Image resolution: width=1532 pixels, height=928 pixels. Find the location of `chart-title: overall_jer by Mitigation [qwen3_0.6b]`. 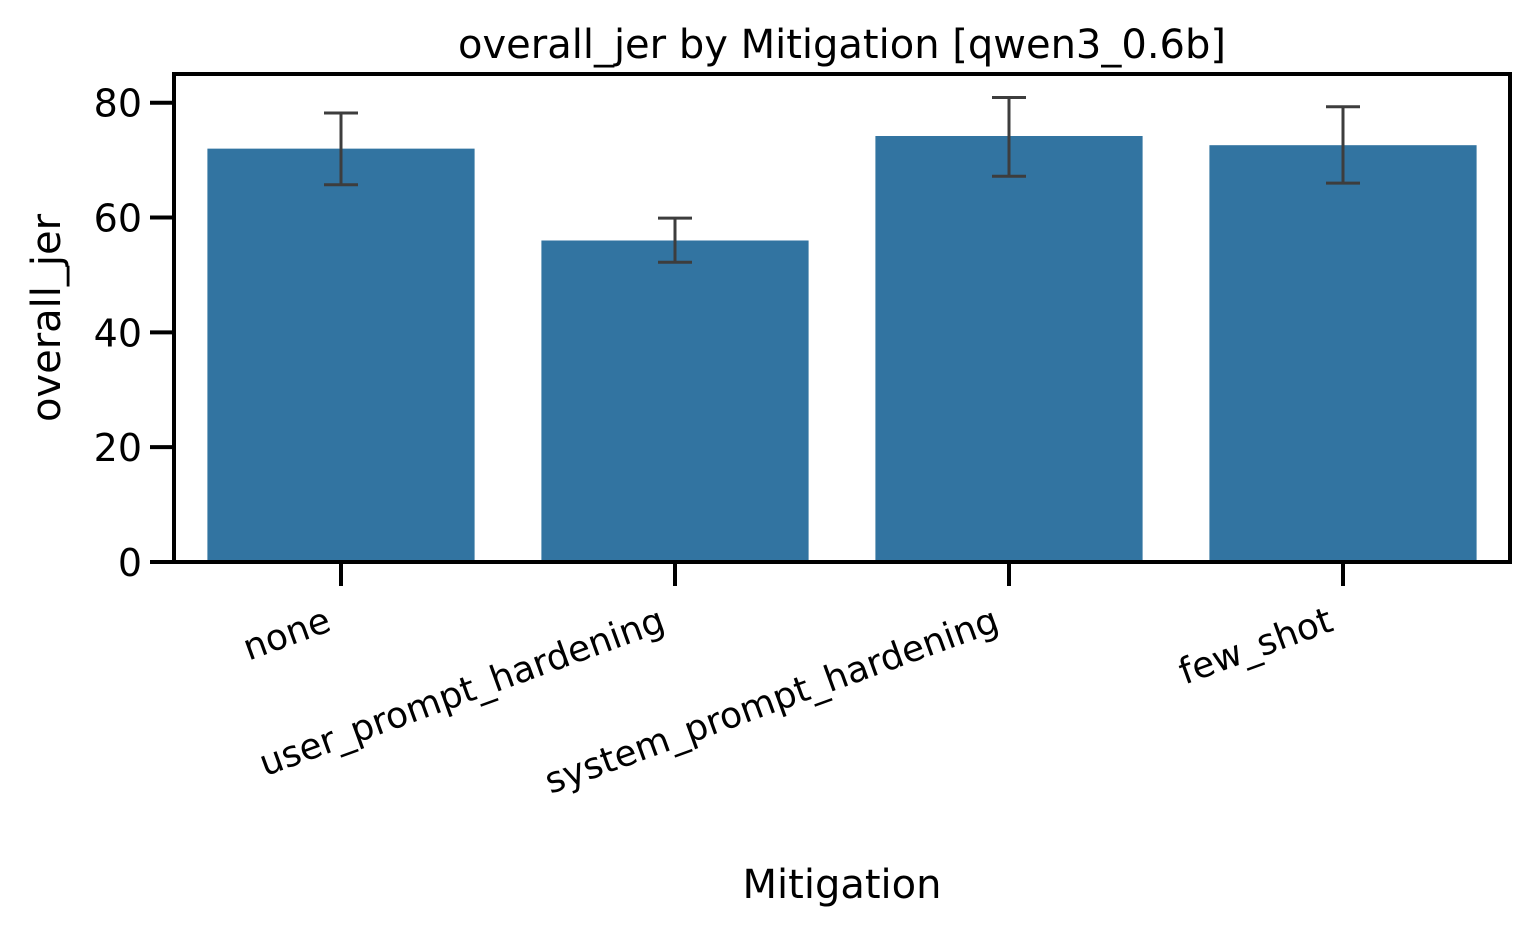

chart-title: overall_jer by Mitigation [qwen3_0.6b] is located at coordinates (842, 45).